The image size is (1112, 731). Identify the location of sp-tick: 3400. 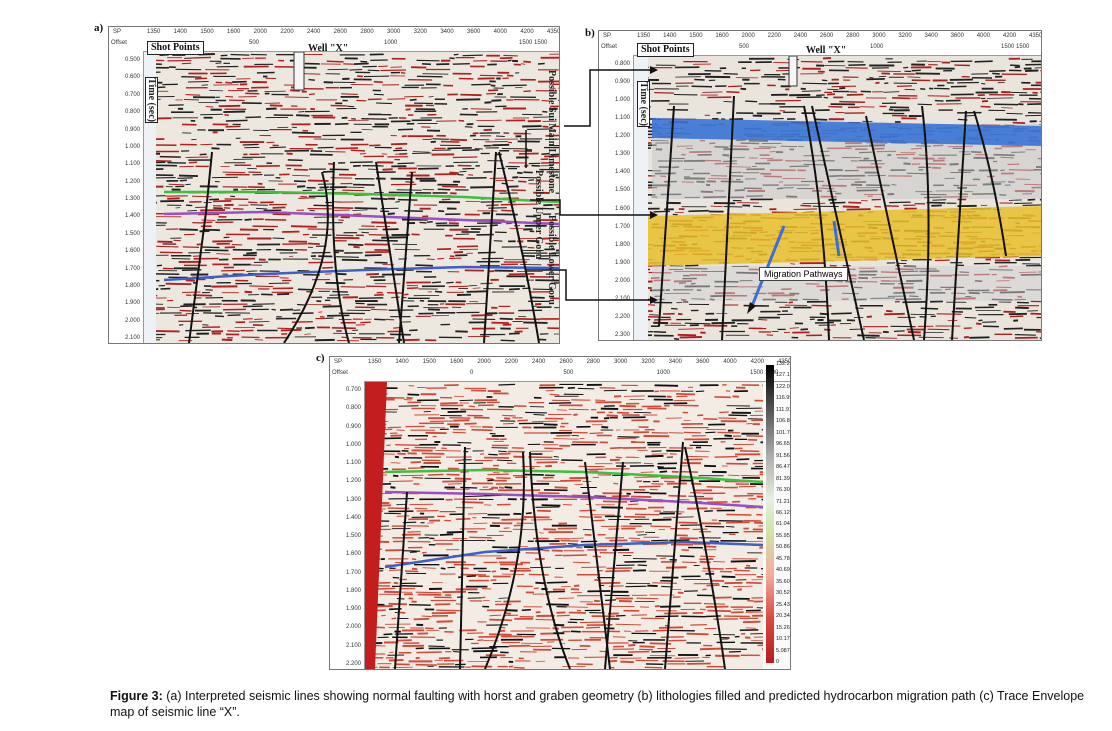
(931, 36).